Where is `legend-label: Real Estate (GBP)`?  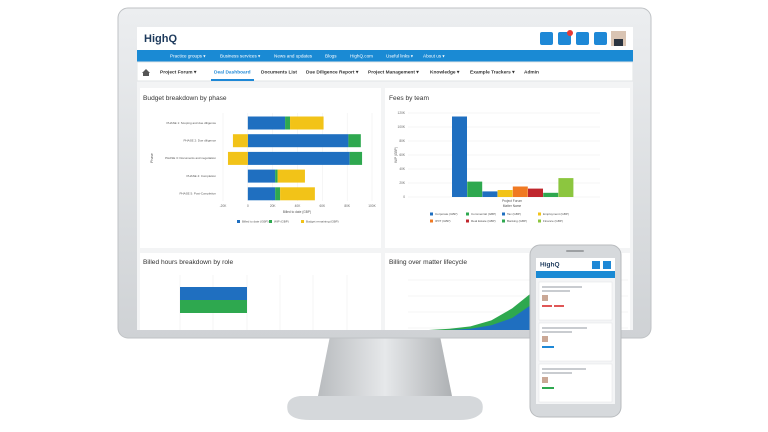
legend-label: Real Estate (GBP) is located at coordinates (483, 221).